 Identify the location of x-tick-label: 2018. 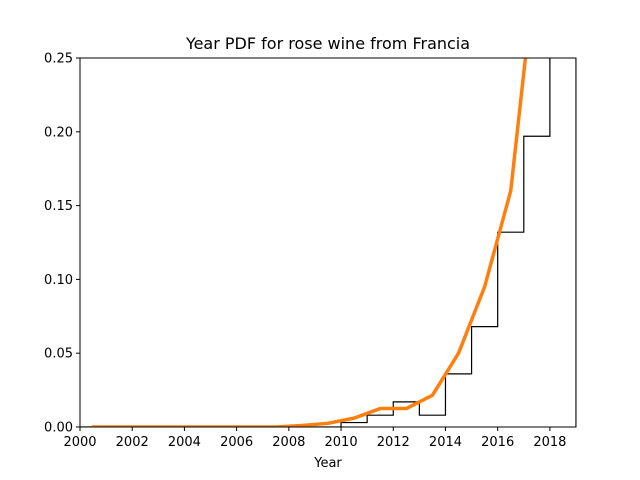
(549, 442).